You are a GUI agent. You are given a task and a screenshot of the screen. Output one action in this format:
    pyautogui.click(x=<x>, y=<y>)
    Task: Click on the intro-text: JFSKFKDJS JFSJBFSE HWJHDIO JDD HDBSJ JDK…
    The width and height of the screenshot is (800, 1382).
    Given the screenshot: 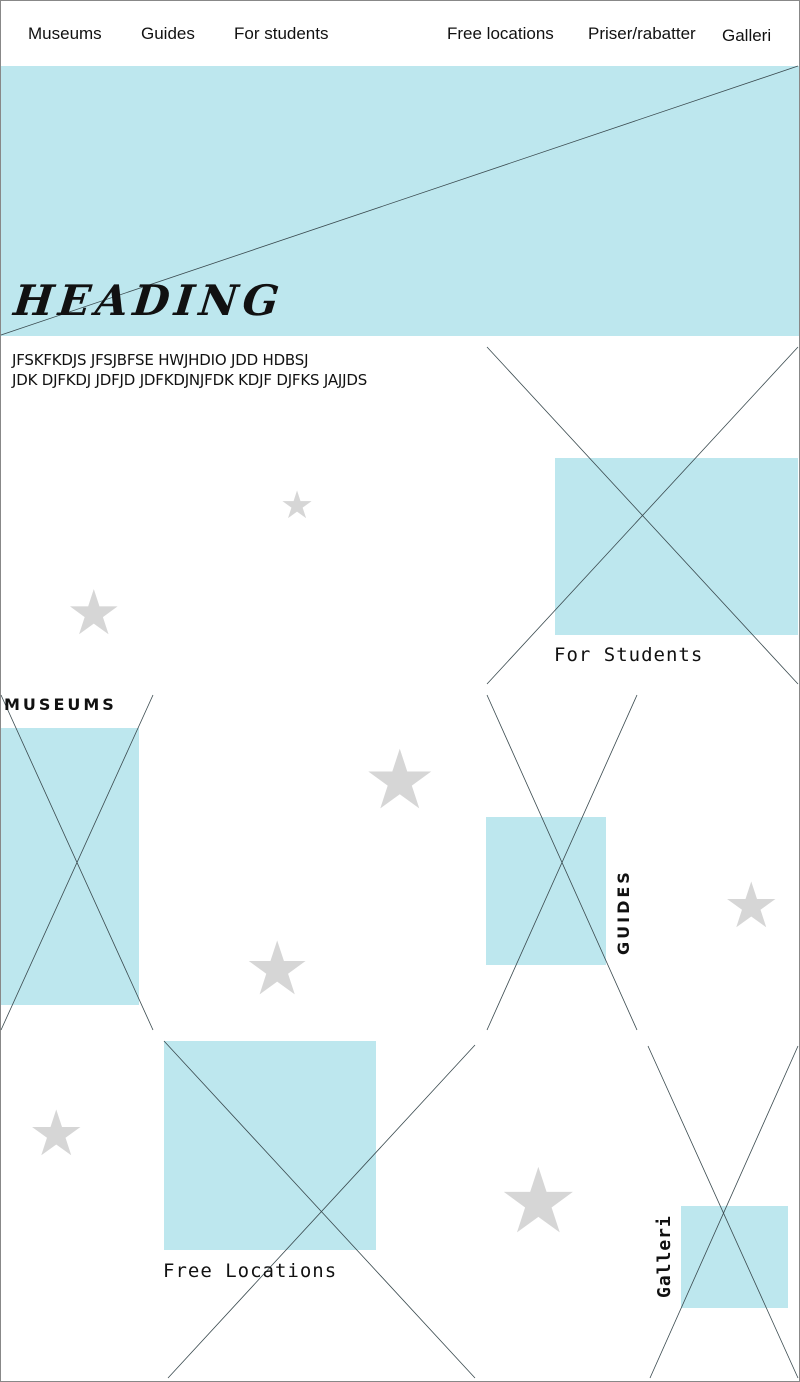 What is the action you would take?
    pyautogui.click(x=189, y=370)
    